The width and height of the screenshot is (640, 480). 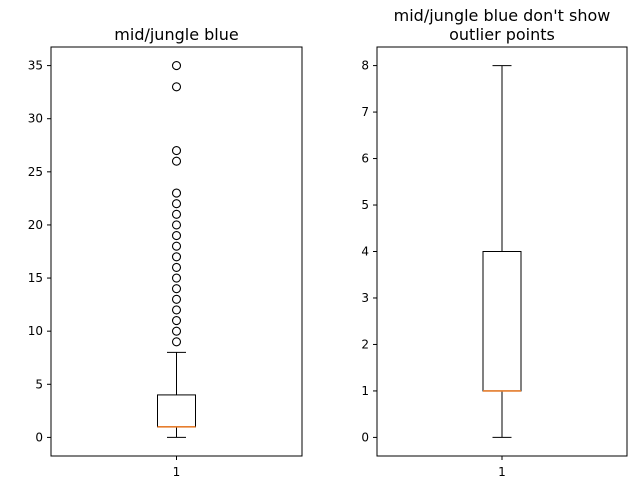 What do you see at coordinates (502, 15) in the screenshot?
I see `chart-title: mid/jungle blue don't show` at bounding box center [502, 15].